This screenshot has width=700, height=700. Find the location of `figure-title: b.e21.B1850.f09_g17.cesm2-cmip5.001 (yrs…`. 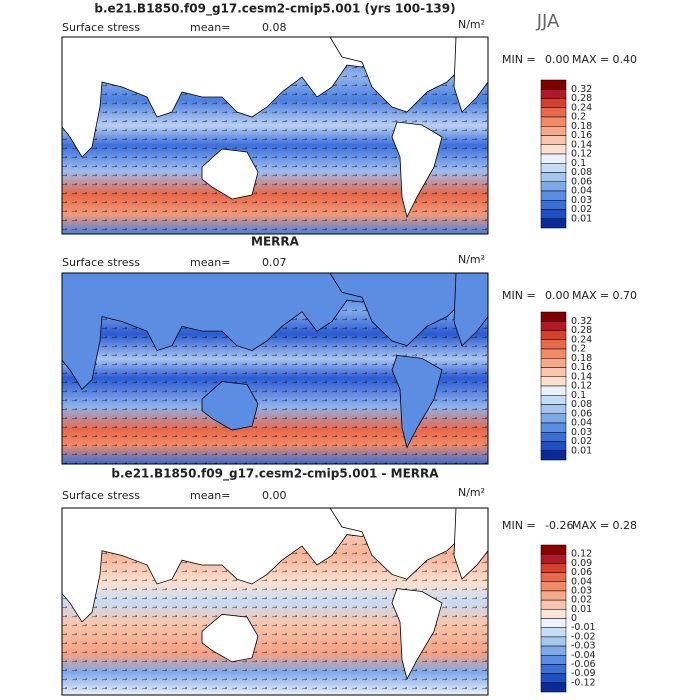

figure-title: b.e21.B1850.f09_g17.cesm2-cmip5.001 (yrs… is located at coordinates (274, 9).